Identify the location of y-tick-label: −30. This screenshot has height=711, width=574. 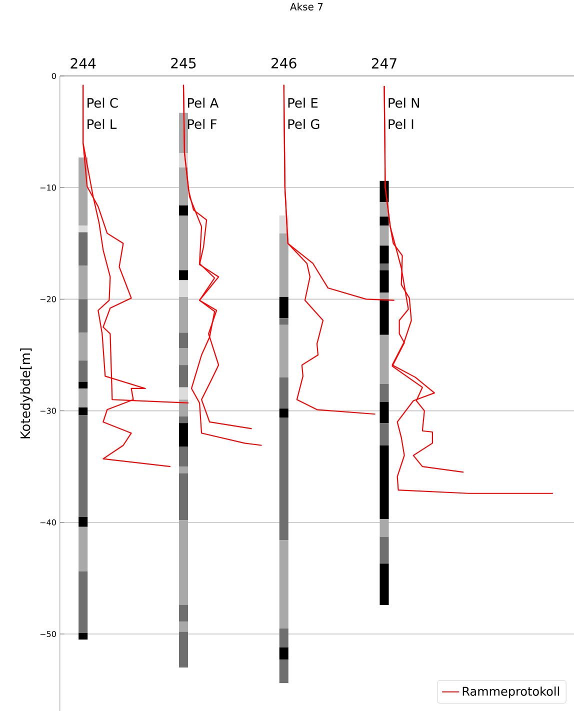
(48, 411).